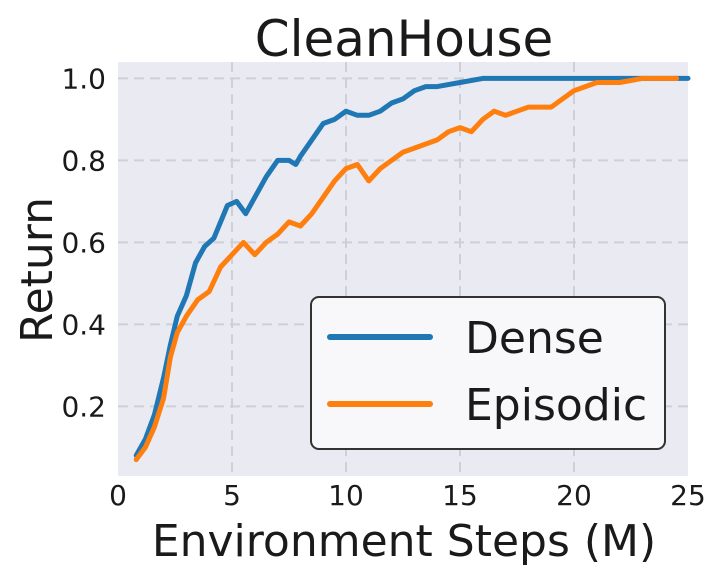  I want to click on y-axis-ticks: 0.2 0.4 0.6 0.8 1.0, so click(83, 242).